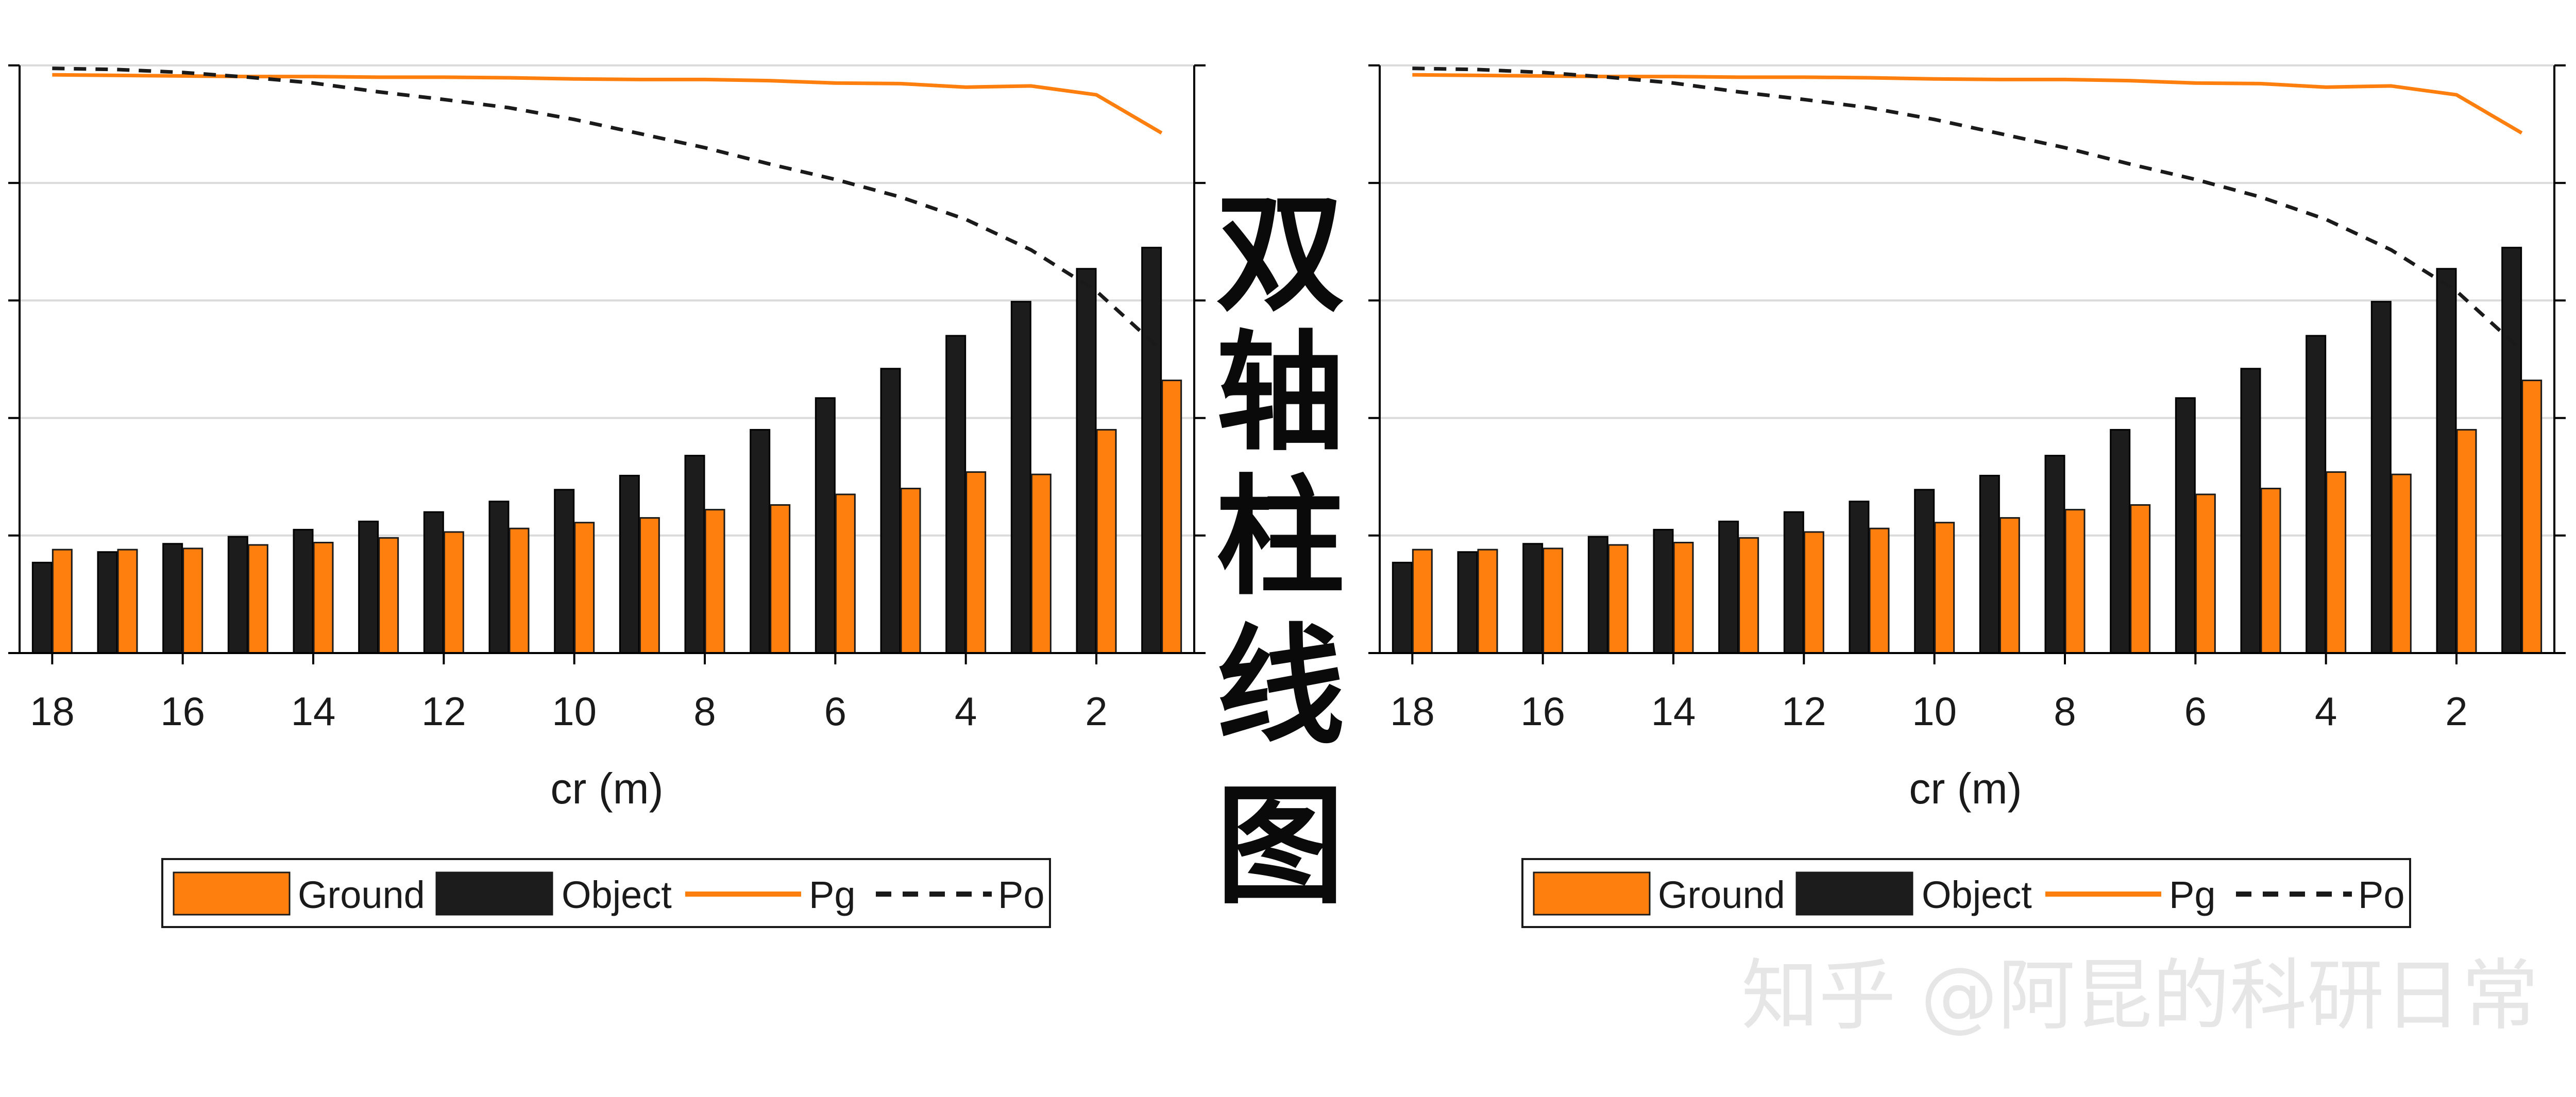 The height and width of the screenshot is (1097, 2576). Describe the element at coordinates (1280, 392) in the screenshot. I see `calligraphy-char-2: 轴` at that location.